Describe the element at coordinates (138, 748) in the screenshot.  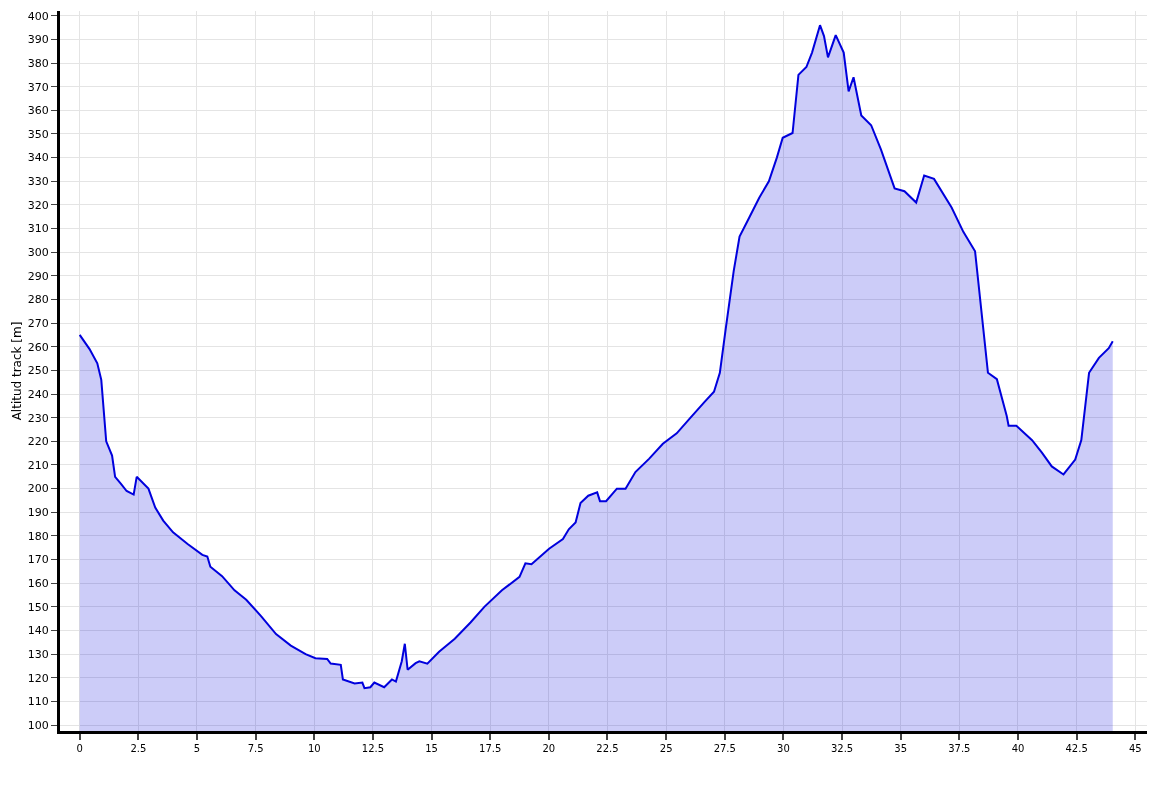
I see `x-tick-label: 2.5` at that location.